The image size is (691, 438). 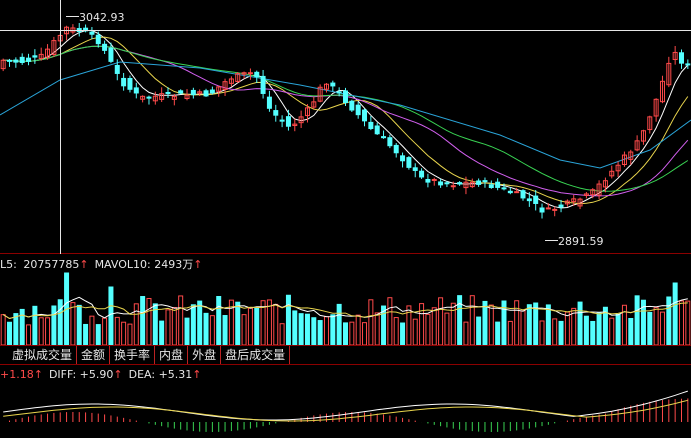 I want to click on tab-turnover-rate: 换手率, so click(x=133, y=355).